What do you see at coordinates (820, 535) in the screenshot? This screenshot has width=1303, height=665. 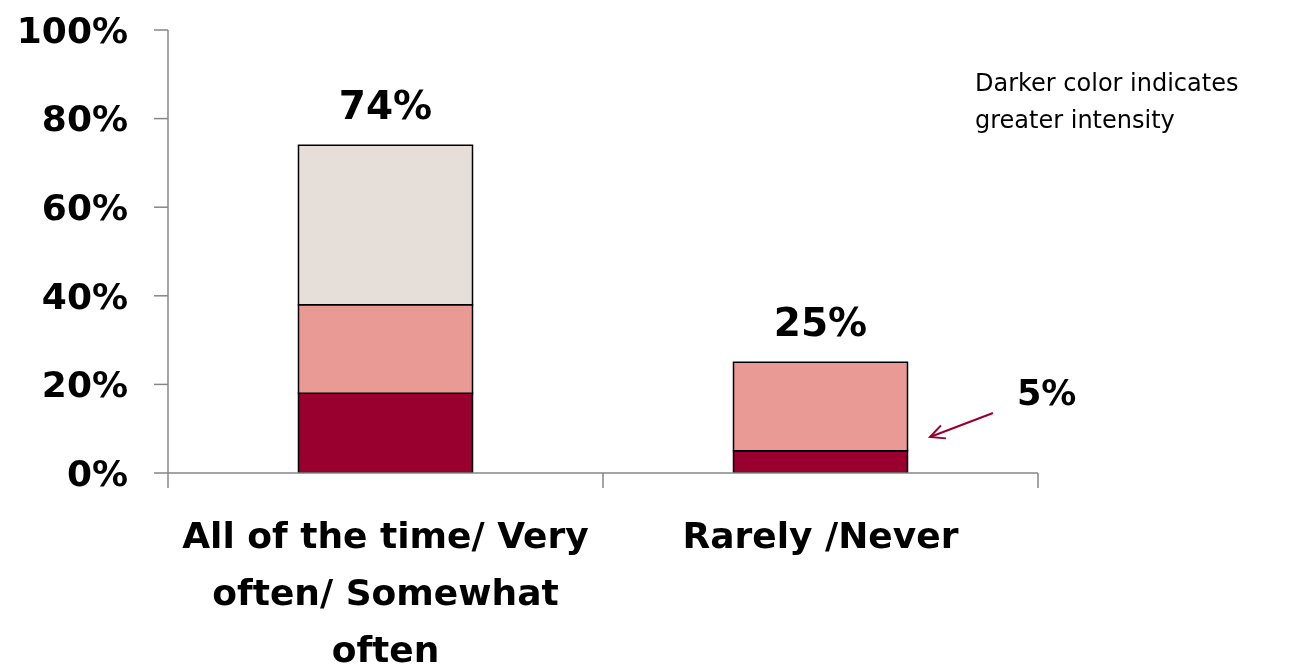 I see `x-tick-label: Rarely /Never` at bounding box center [820, 535].